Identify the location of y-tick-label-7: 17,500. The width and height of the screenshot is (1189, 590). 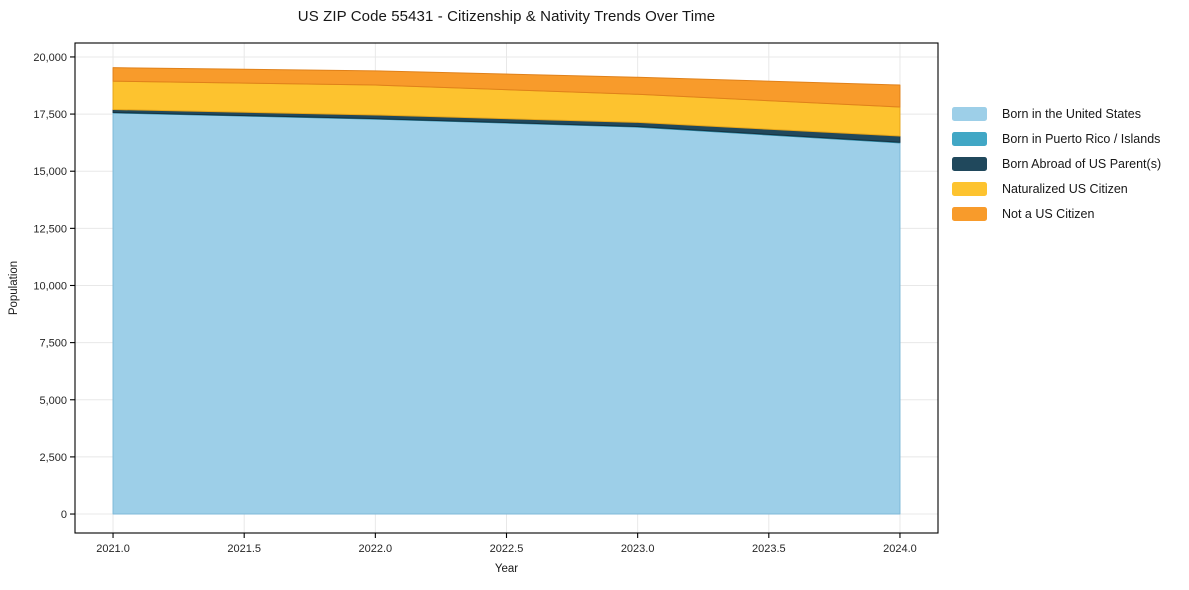
(50, 115).